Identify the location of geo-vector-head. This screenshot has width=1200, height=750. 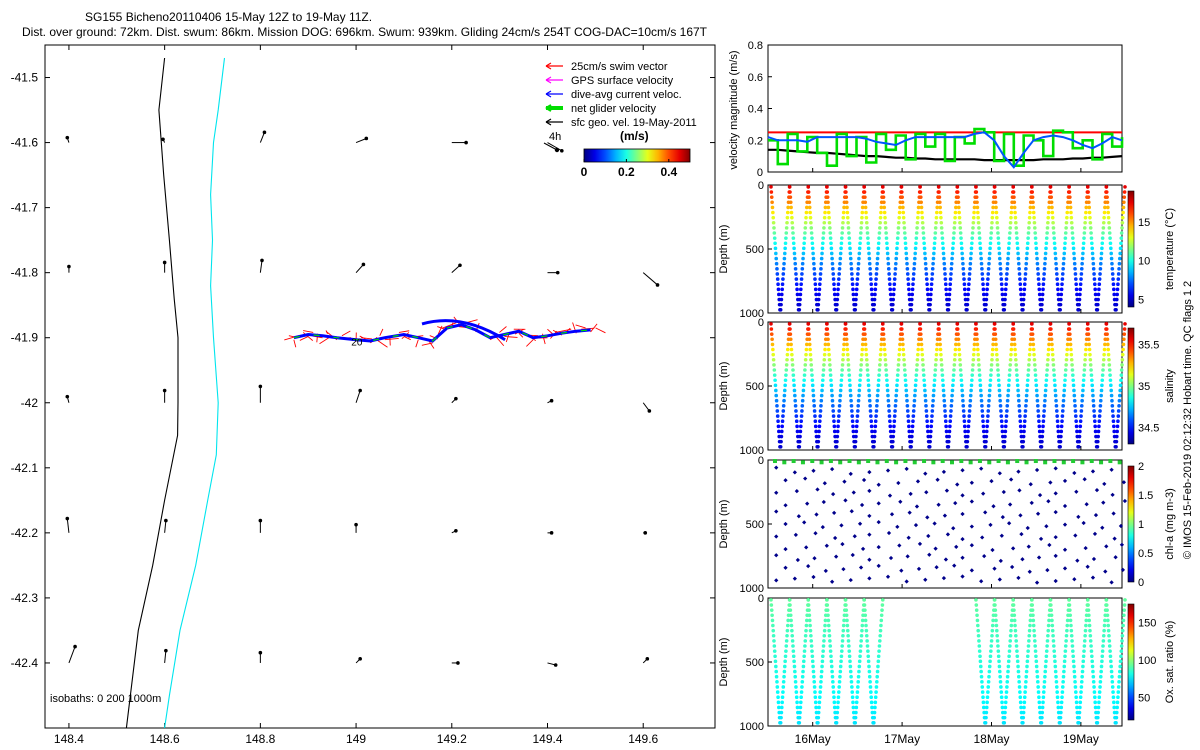
(67, 518).